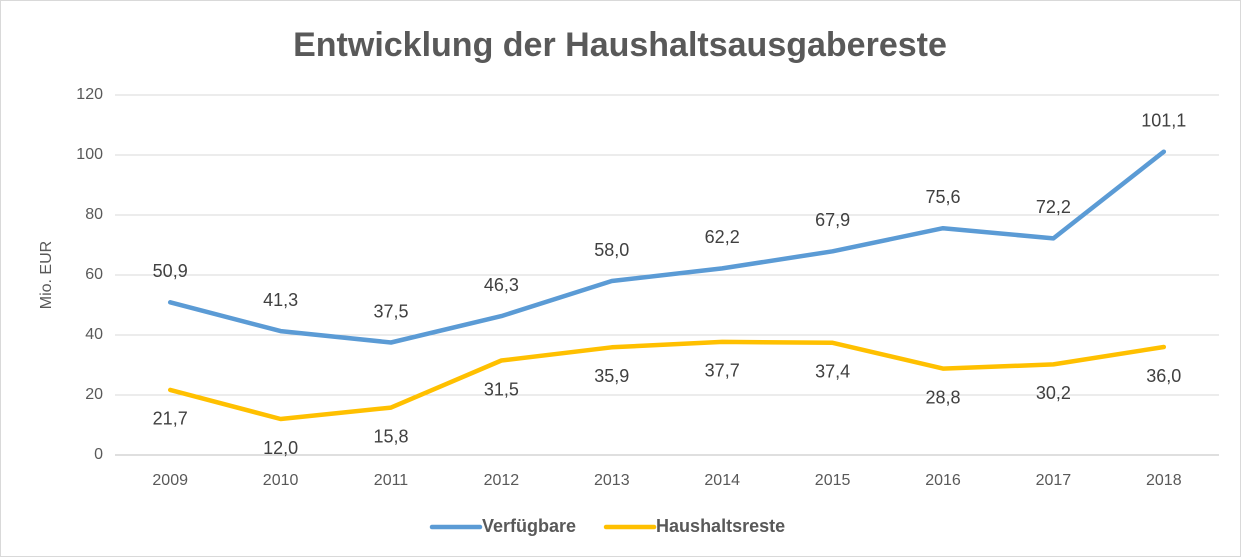 This screenshot has width=1241, height=557. What do you see at coordinates (720, 526) in the screenshot?
I see `legend-label: Haushaltsreste` at bounding box center [720, 526].